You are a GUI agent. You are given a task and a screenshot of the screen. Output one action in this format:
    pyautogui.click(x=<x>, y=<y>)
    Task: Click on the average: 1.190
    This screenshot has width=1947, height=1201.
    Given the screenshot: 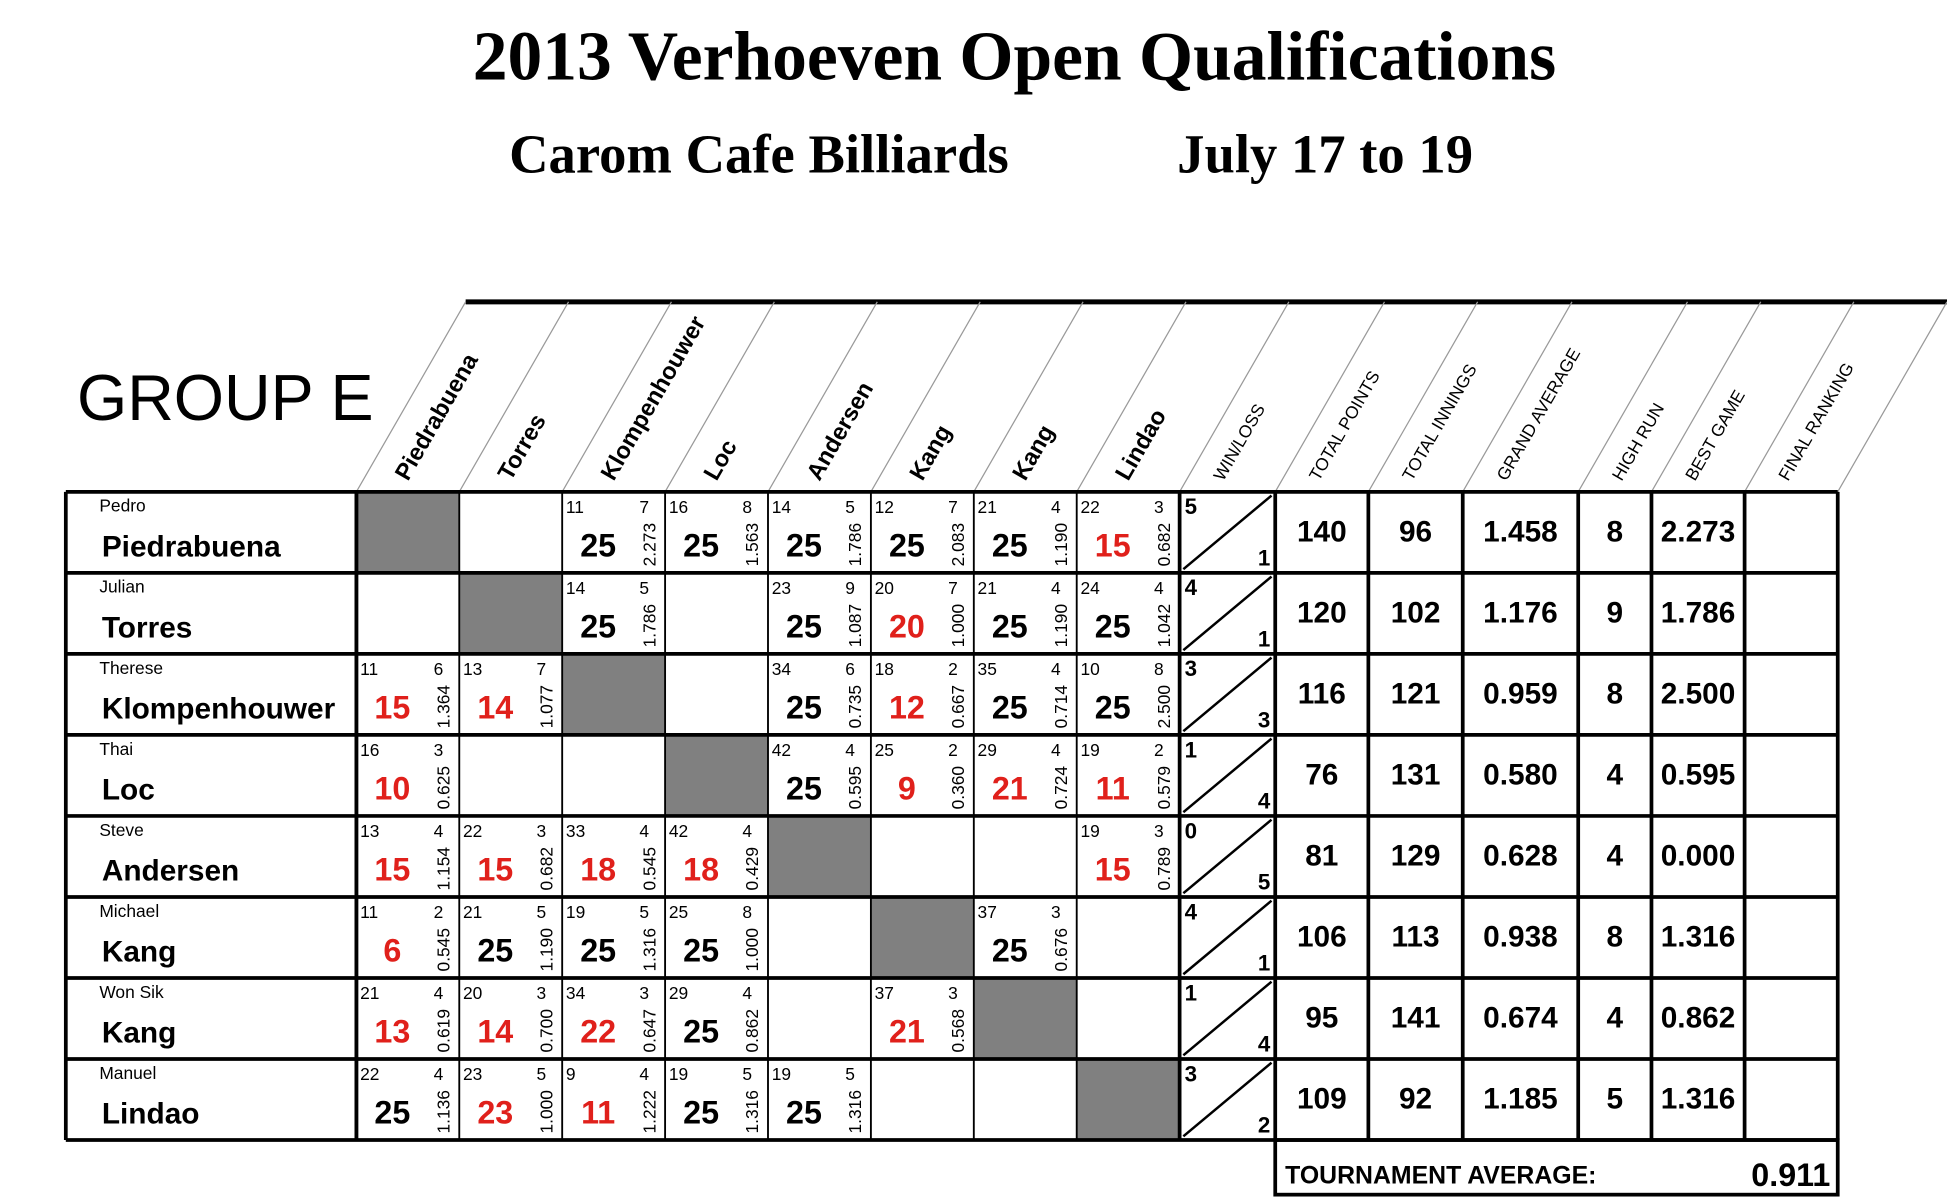 What is the action you would take?
    pyautogui.click(x=546, y=949)
    